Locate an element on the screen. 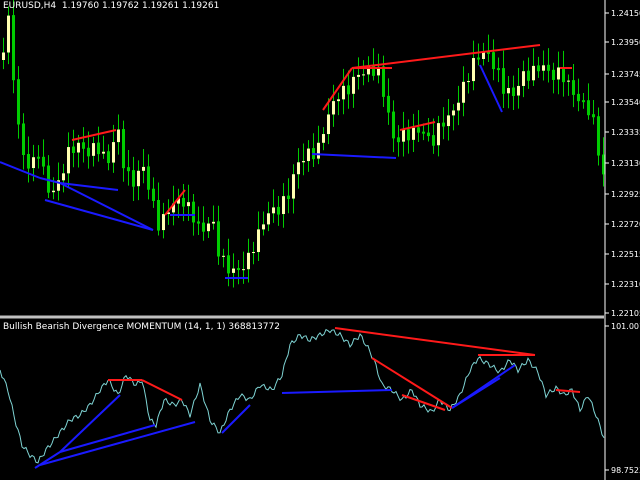 Image resolution: width=640 pixels, height=480 pixels. symbol-timeframe: EURUSD,H4 is located at coordinates (29, 6).